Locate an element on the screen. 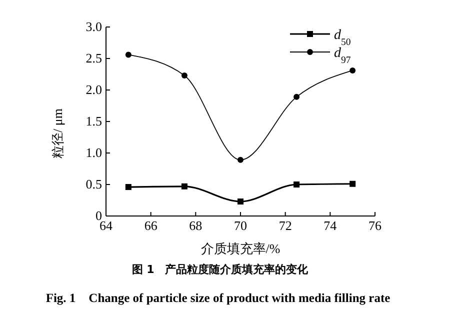  y-axis-title: 粒径/ μm is located at coordinates (57, 133).